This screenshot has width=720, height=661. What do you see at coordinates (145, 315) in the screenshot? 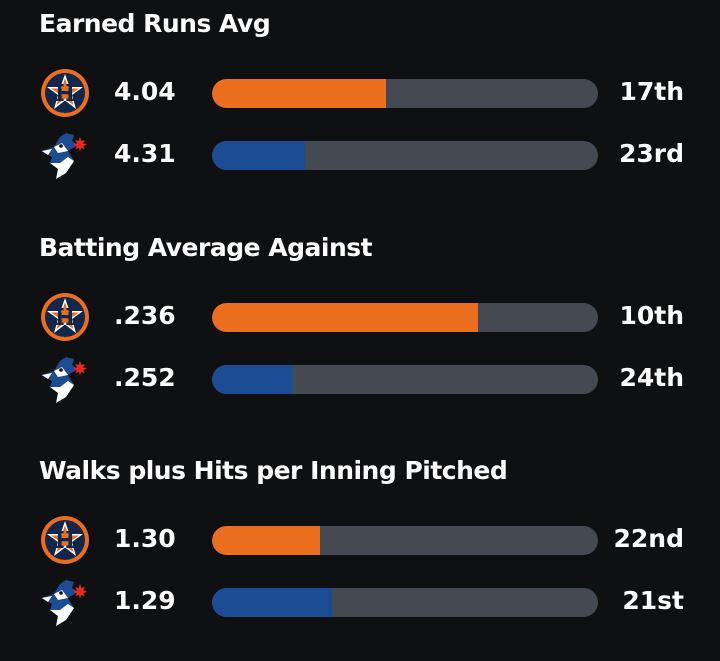
I see `stat-value: .236` at bounding box center [145, 315].